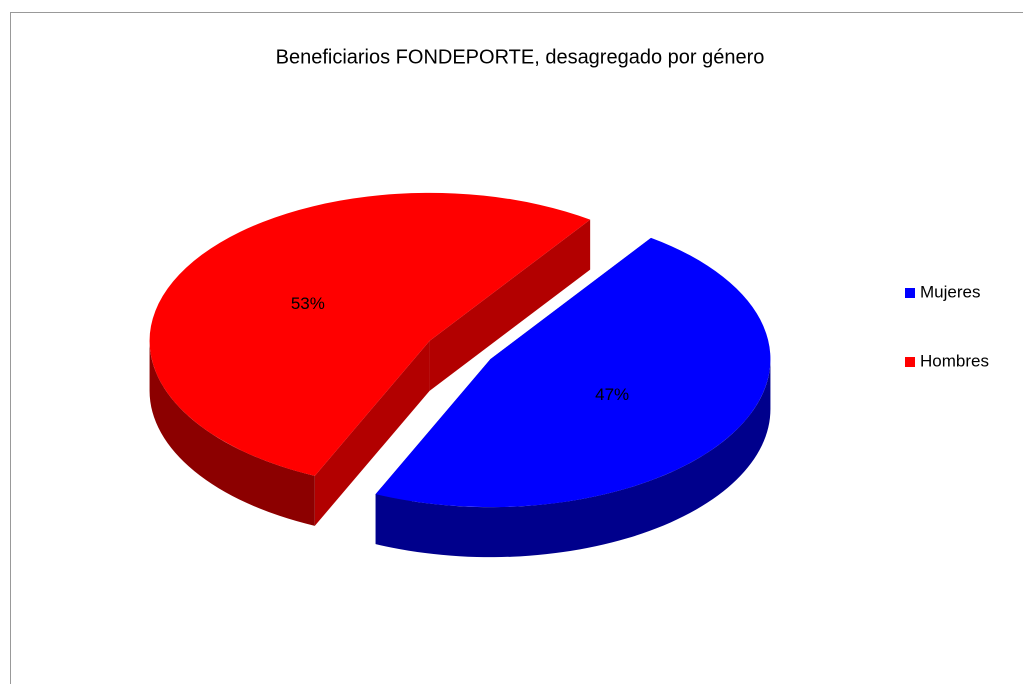  What do you see at coordinates (954, 360) in the screenshot?
I see `legend-label: Hombres` at bounding box center [954, 360].